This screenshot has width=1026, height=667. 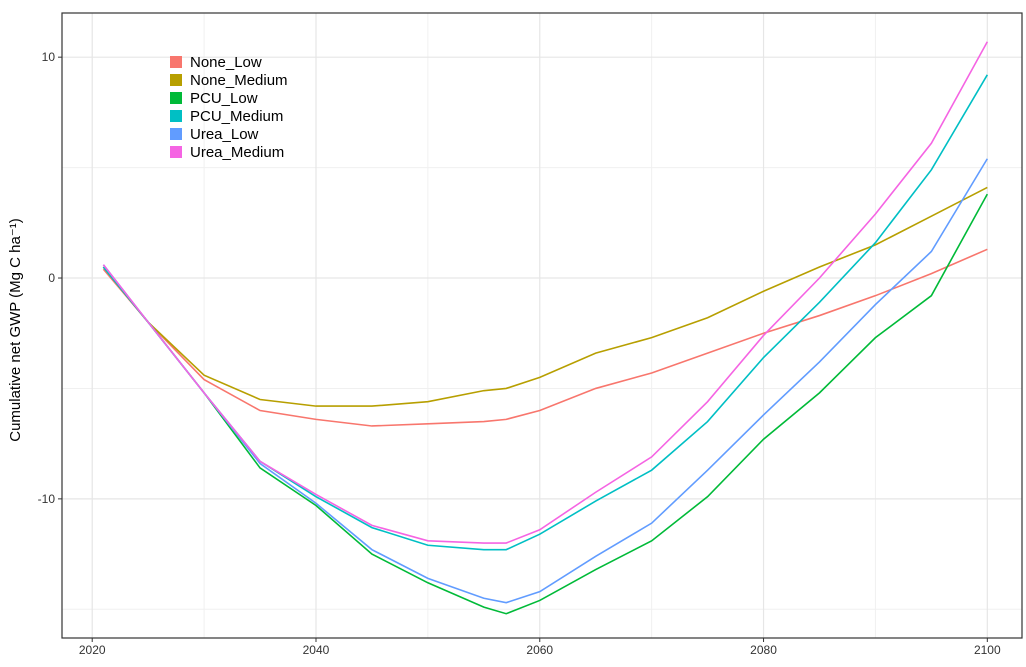 I want to click on legend-label: Urea_Medium, so click(x=237, y=152).